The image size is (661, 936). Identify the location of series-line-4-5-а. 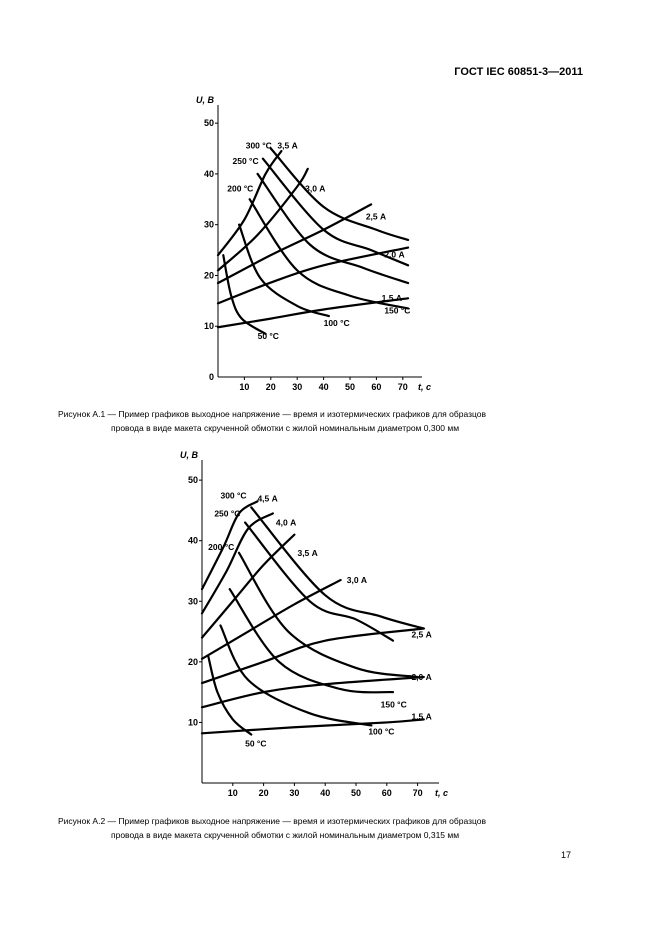
(229, 545).